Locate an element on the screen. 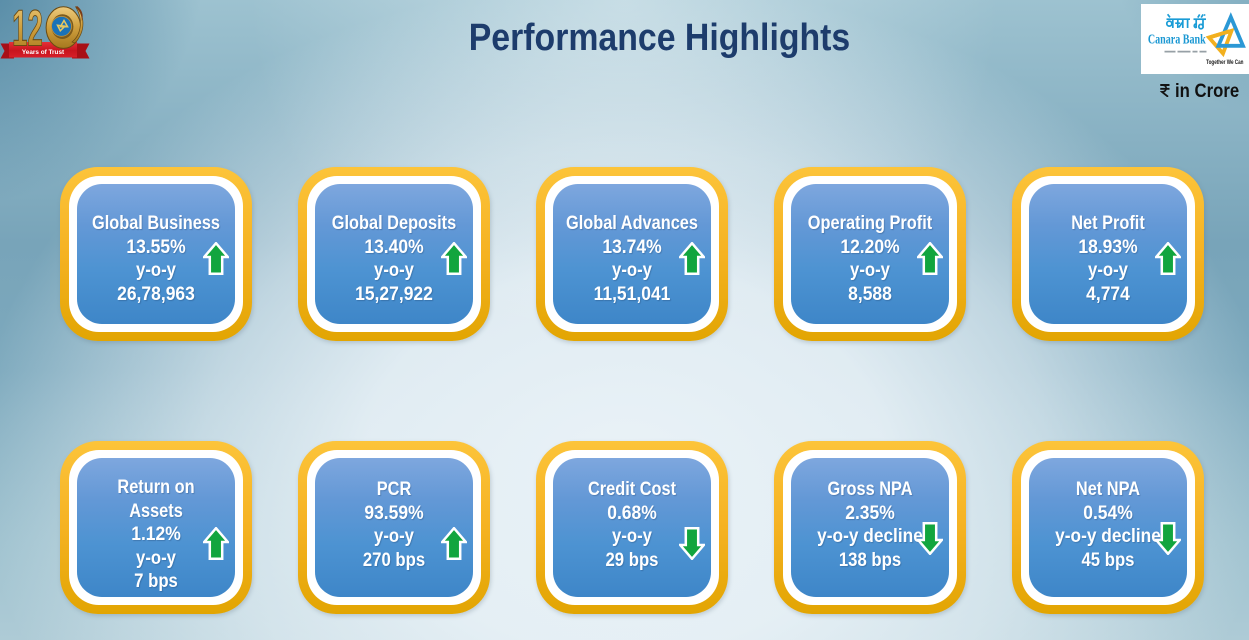 Image resolution: width=1249 pixels, height=640 pixels. svg-text: Years of Trust is located at coordinates (43, 52).